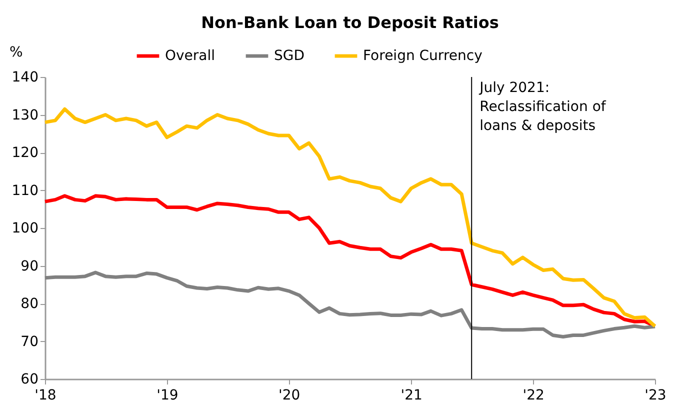 The width and height of the screenshot is (696, 412). Describe the element at coordinates (289, 396) in the screenshot. I see `x-tick-label: '20` at that location.